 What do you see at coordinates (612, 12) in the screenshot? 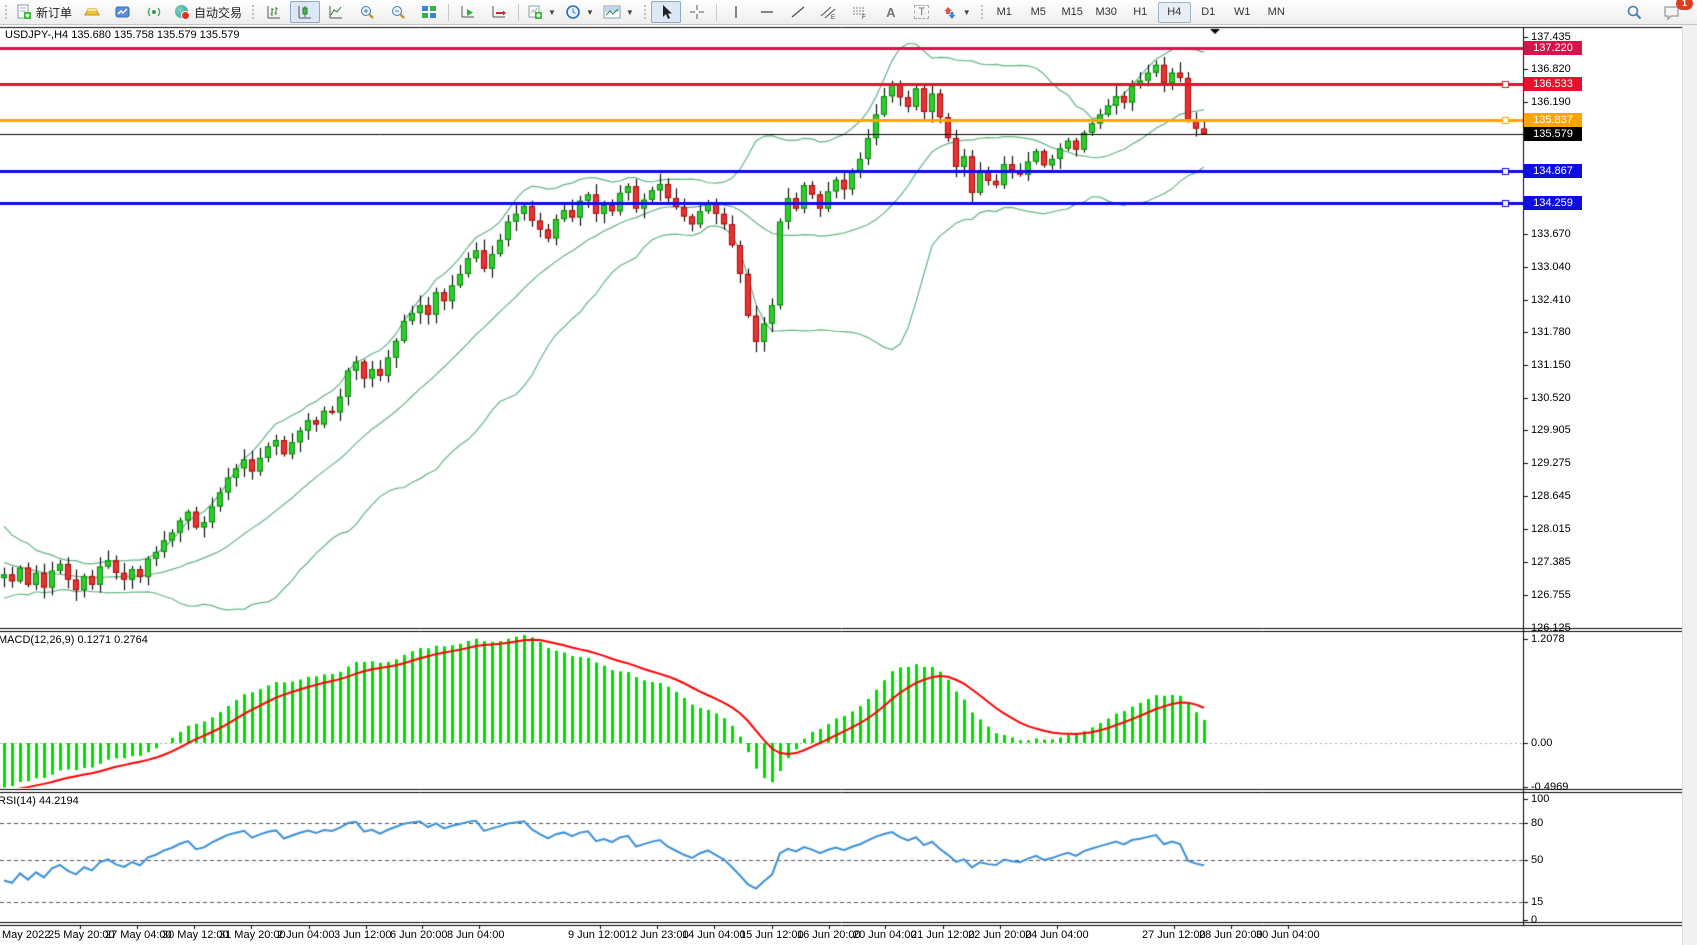
I see `template-icon` at bounding box center [612, 12].